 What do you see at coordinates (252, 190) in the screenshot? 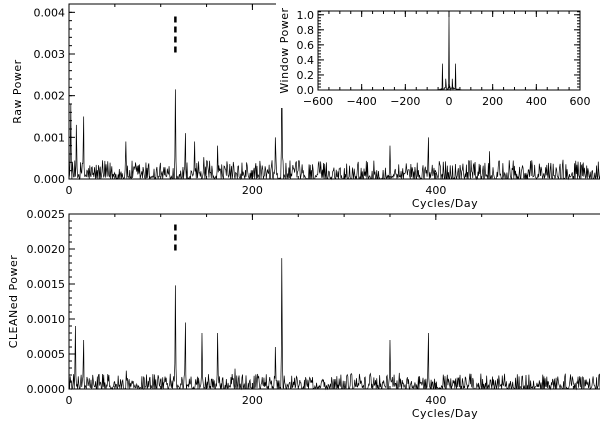
I see `raw-x-tick-label: 200` at bounding box center [252, 190].